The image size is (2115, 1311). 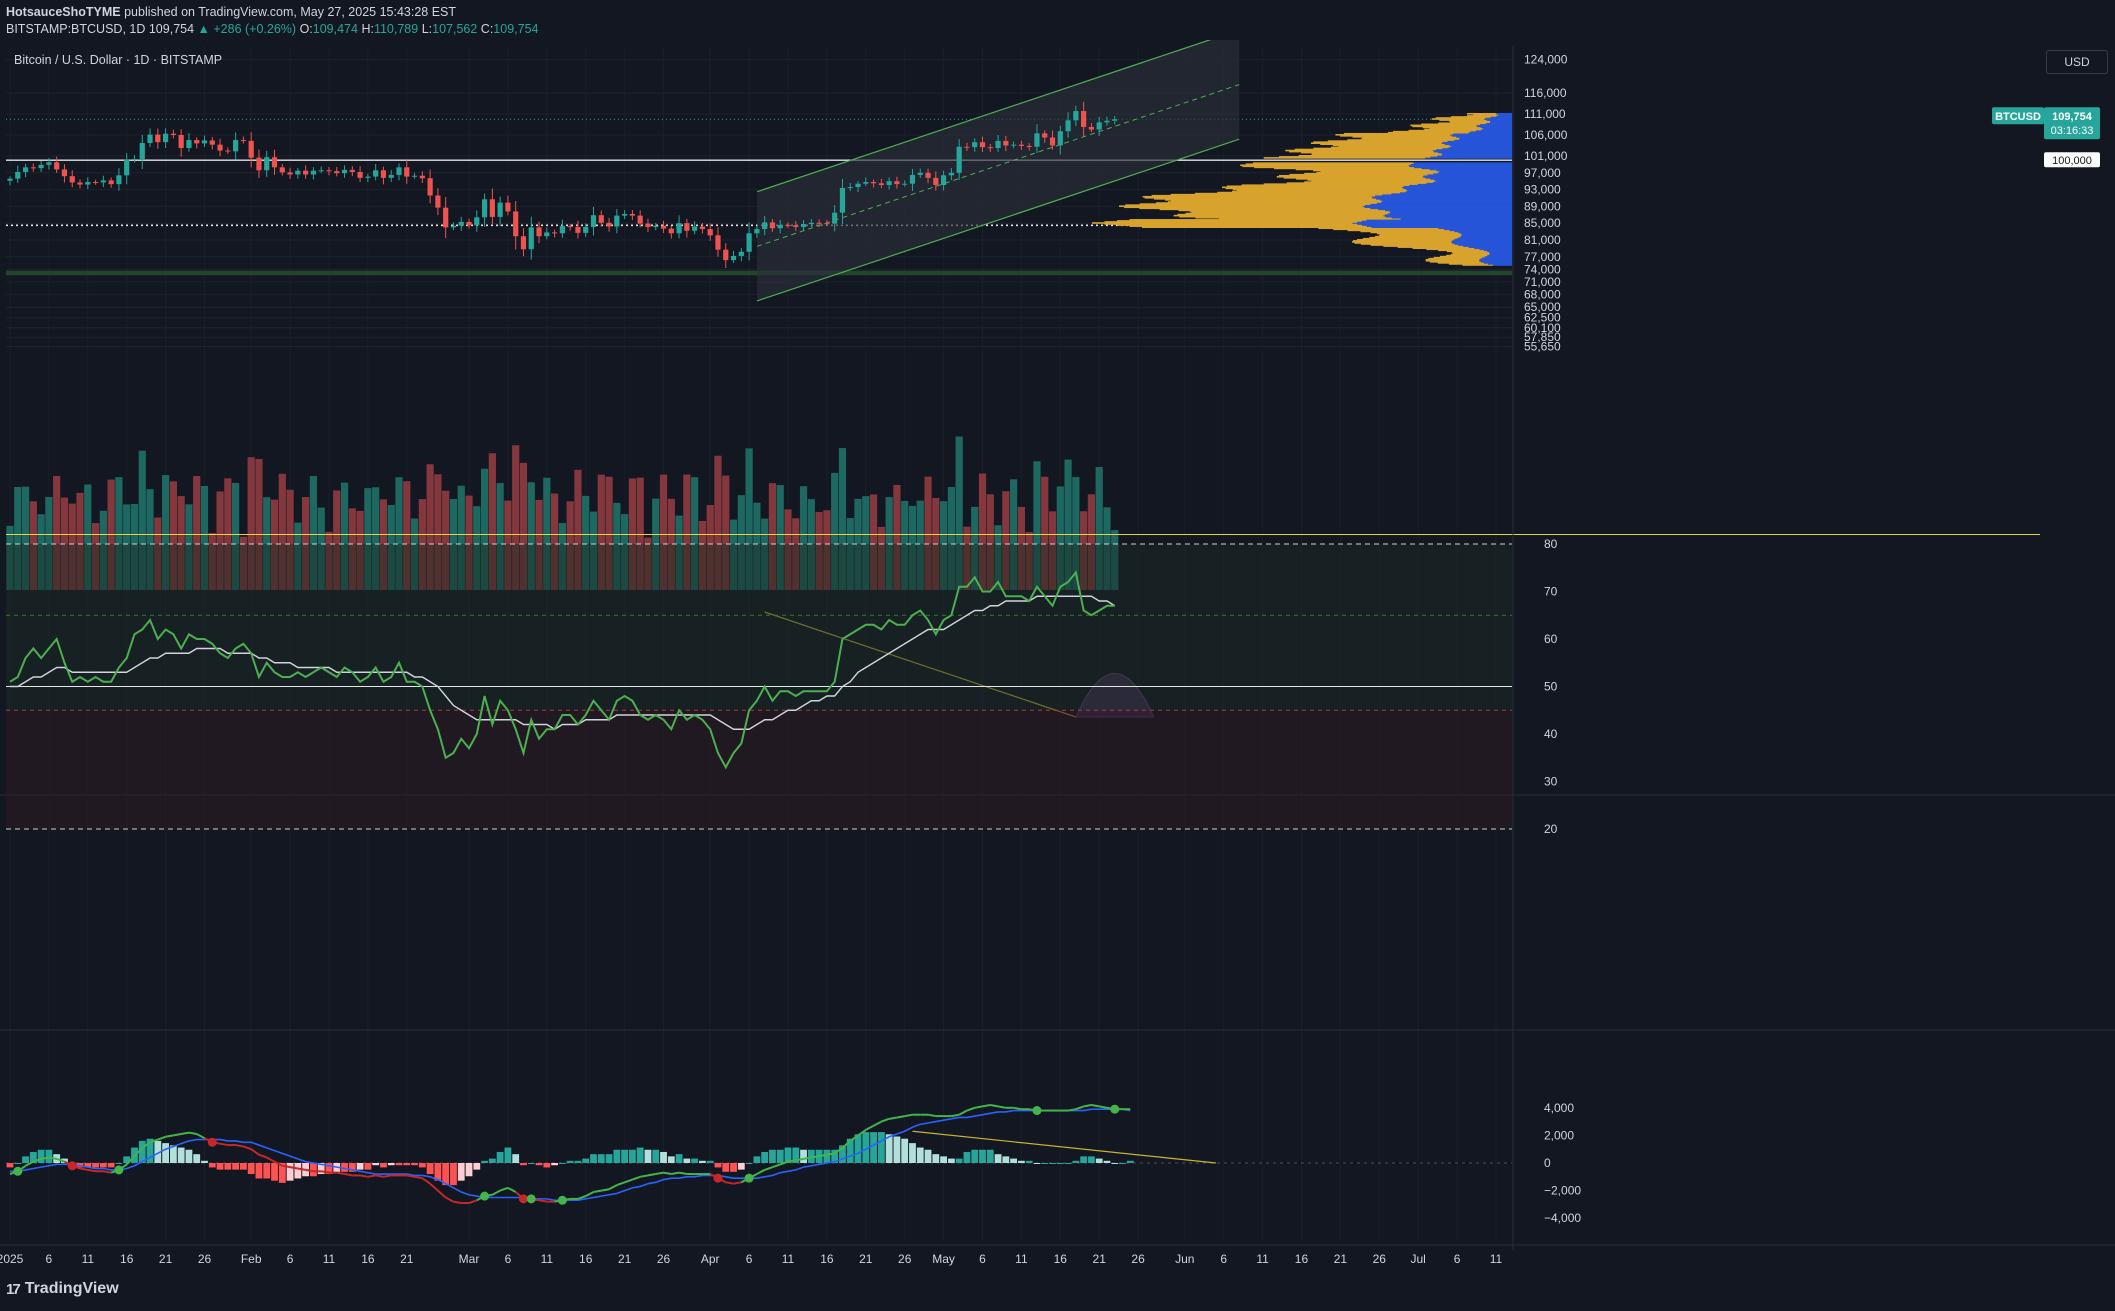 I want to click on high-label: H:, so click(x=367, y=29).